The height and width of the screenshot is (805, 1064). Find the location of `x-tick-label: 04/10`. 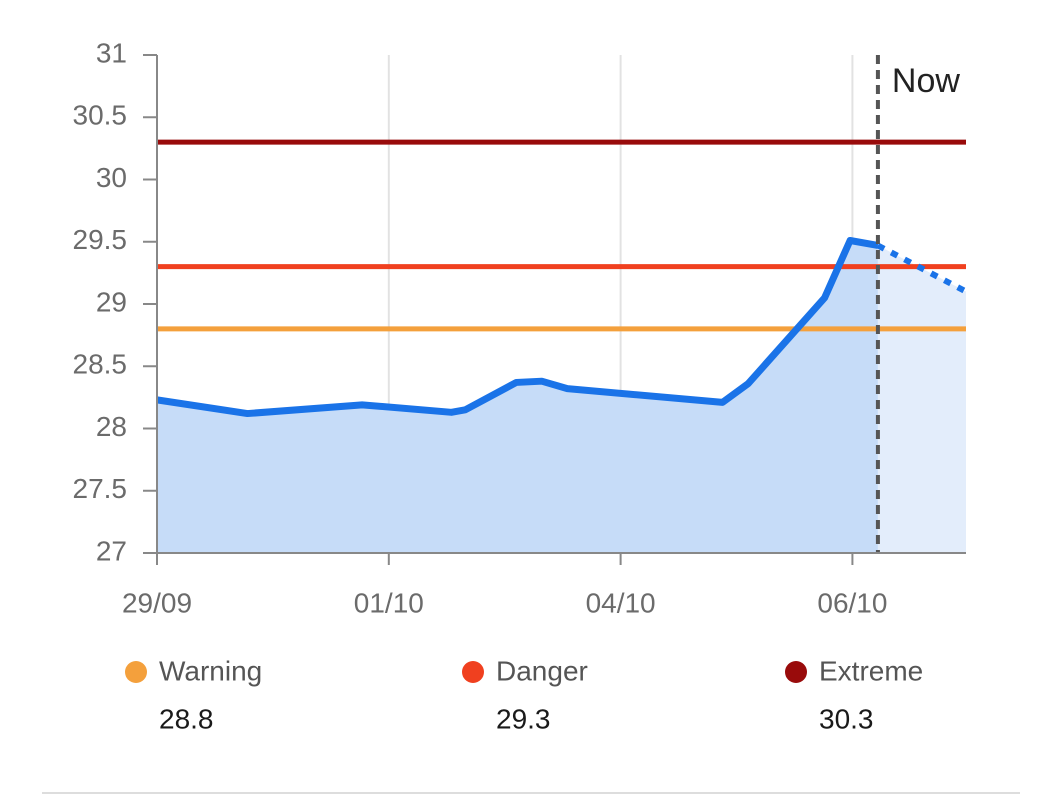

x-tick-label: 04/10 is located at coordinates (621, 602).